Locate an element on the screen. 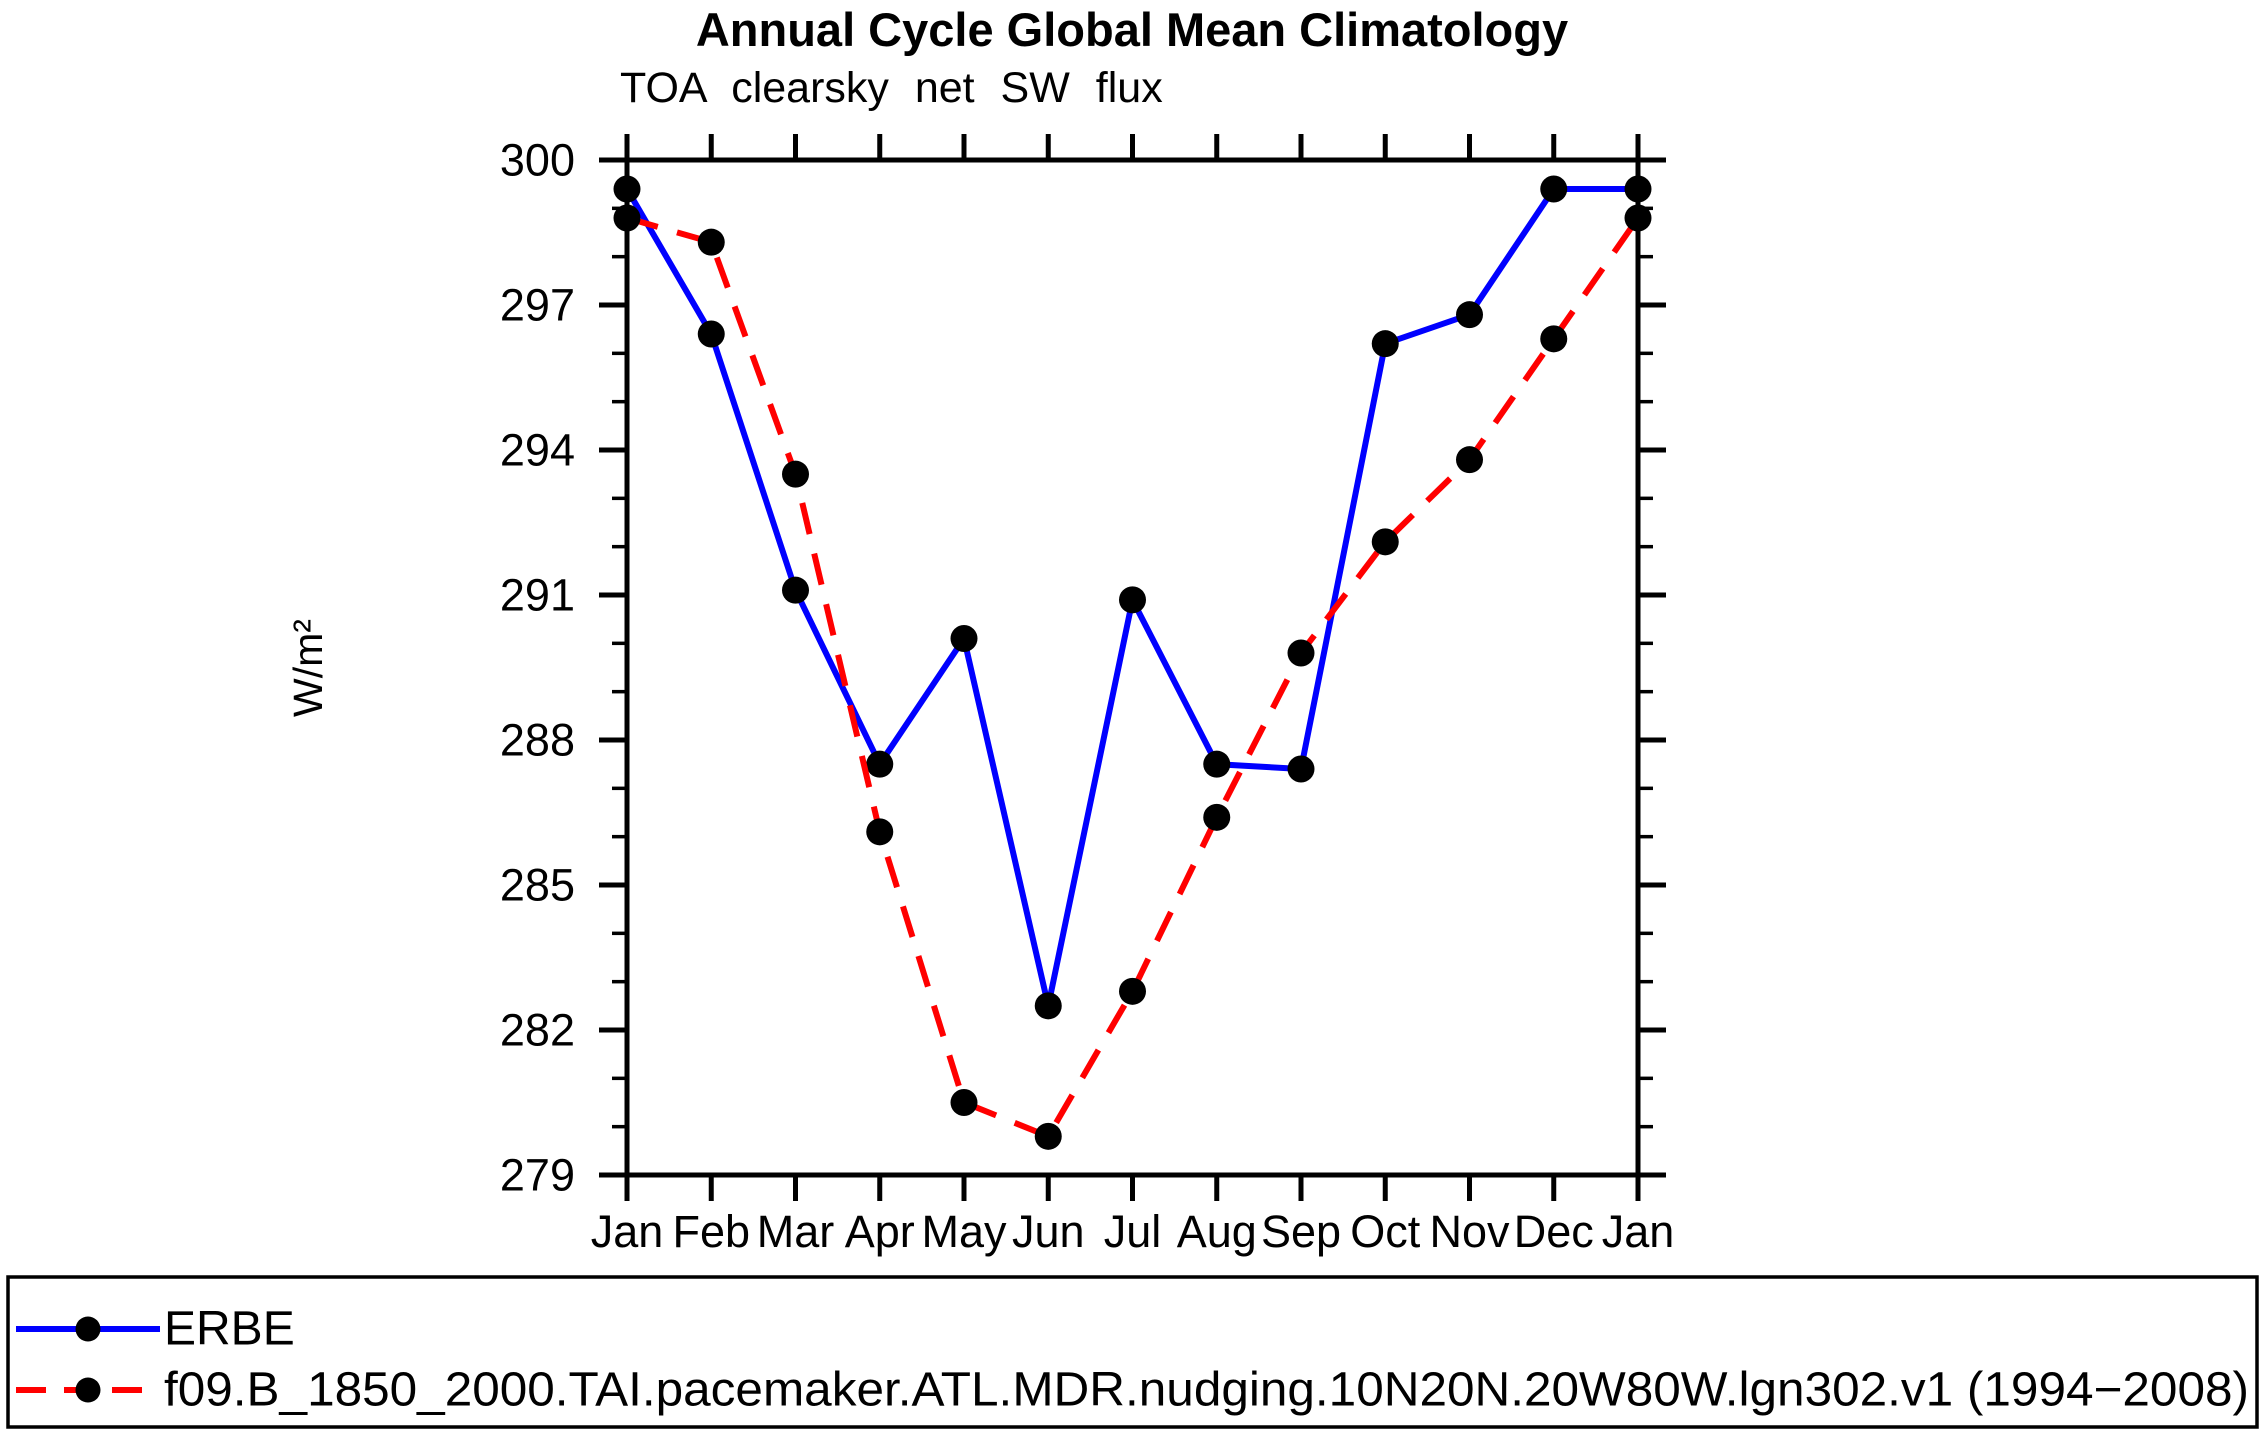  y-tick-label: 288 is located at coordinates (537, 740).